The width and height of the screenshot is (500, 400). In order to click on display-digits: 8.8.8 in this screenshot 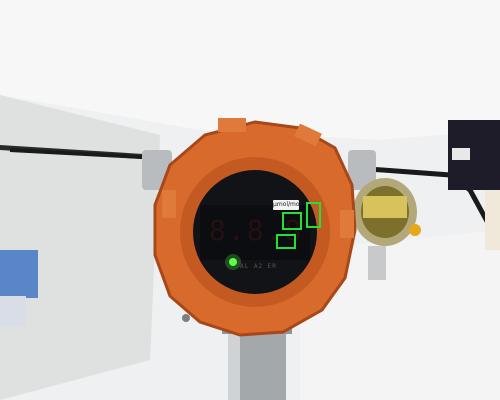, I will do `click(256, 230)`.